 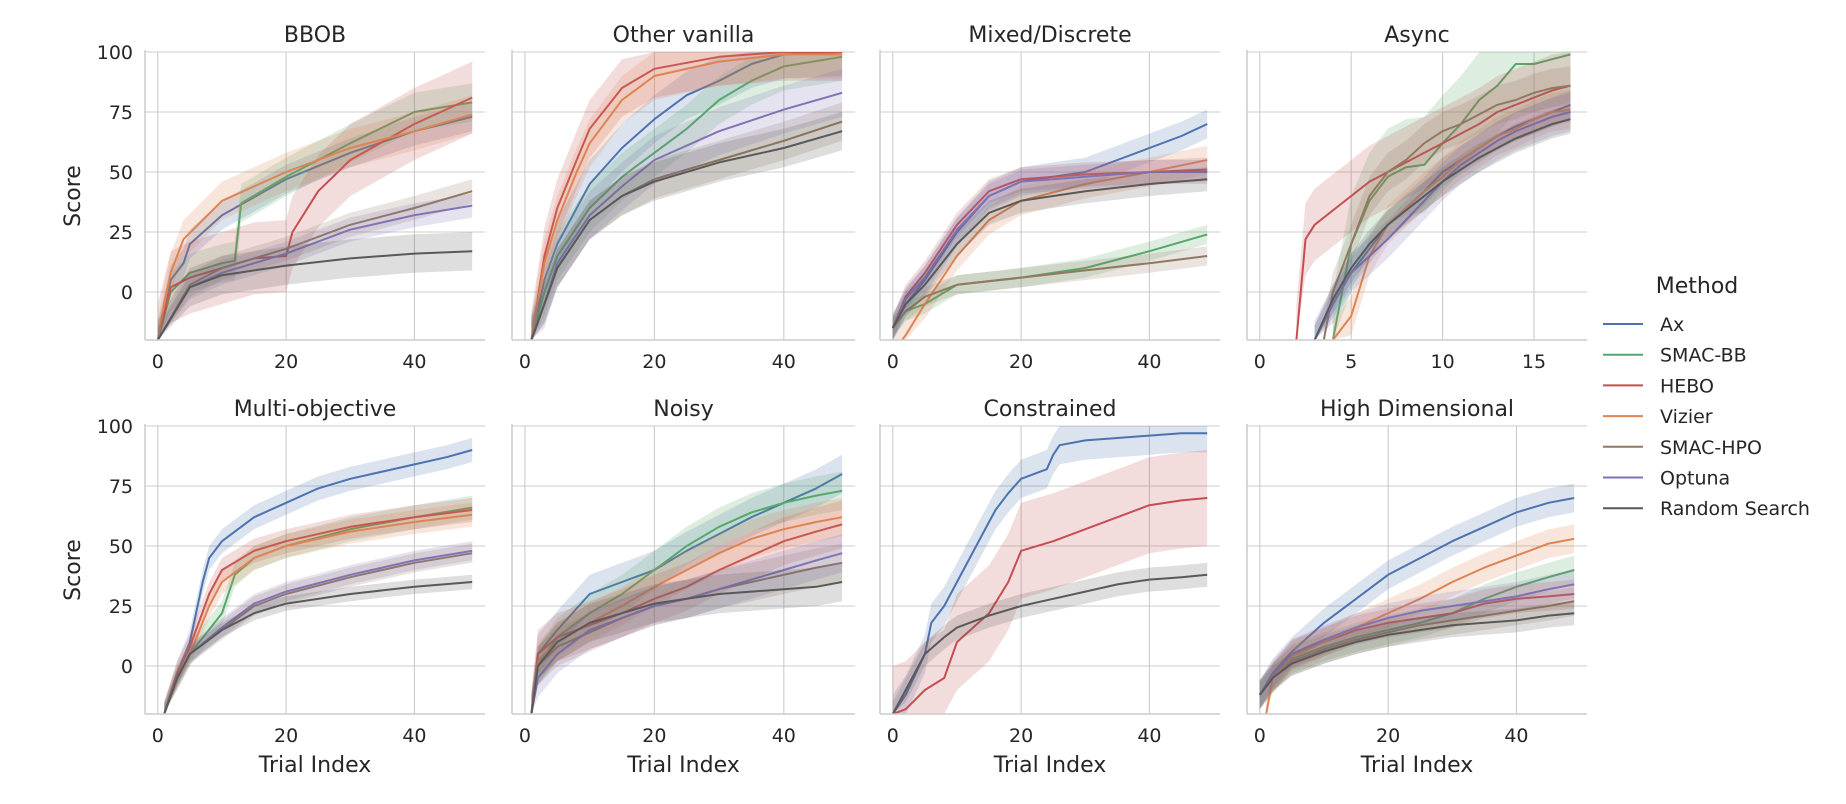 I want to click on band-random-search, so click(x=1050, y=253).